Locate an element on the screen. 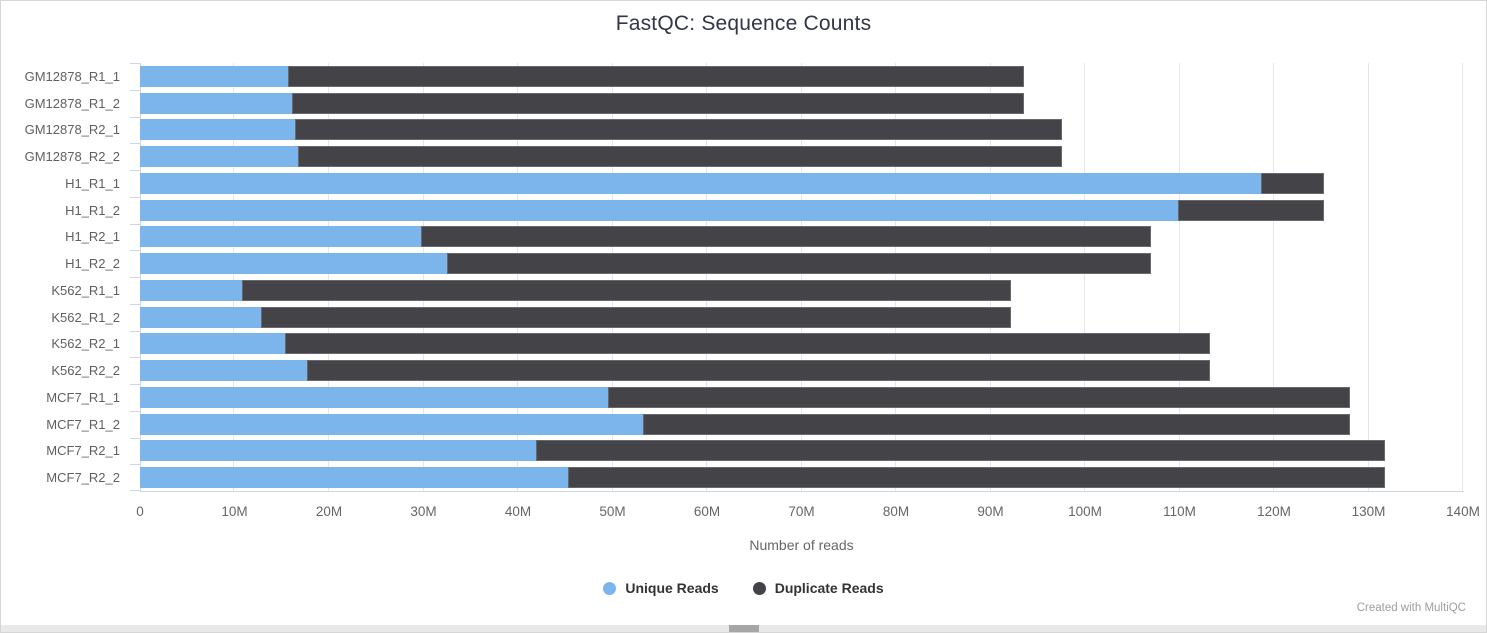 The image size is (1487, 633). gridline-140M is located at coordinates (1462, 277).